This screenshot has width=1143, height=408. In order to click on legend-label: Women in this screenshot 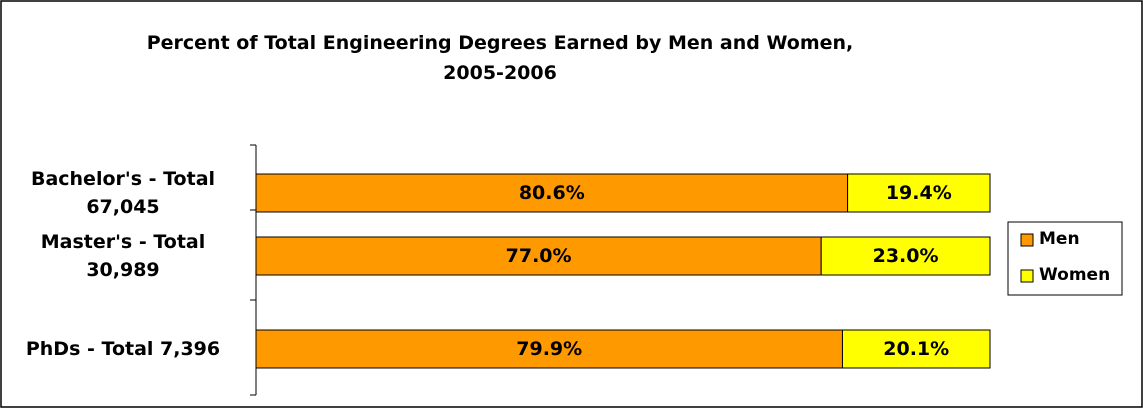, I will do `click(1075, 275)`.